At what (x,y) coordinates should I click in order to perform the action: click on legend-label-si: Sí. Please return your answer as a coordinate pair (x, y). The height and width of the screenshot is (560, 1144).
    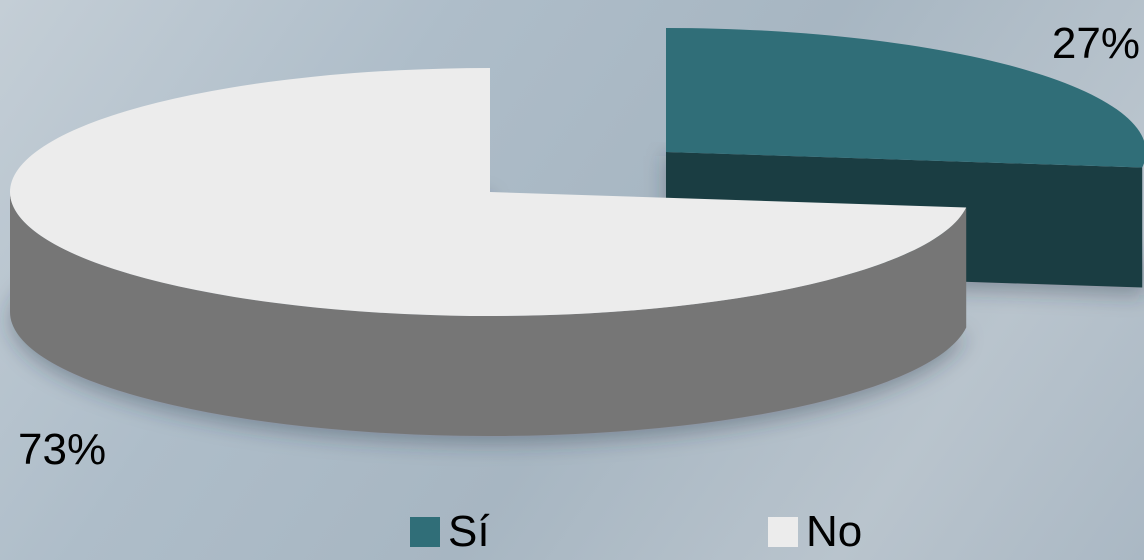
    Looking at the image, I should click on (469, 531).